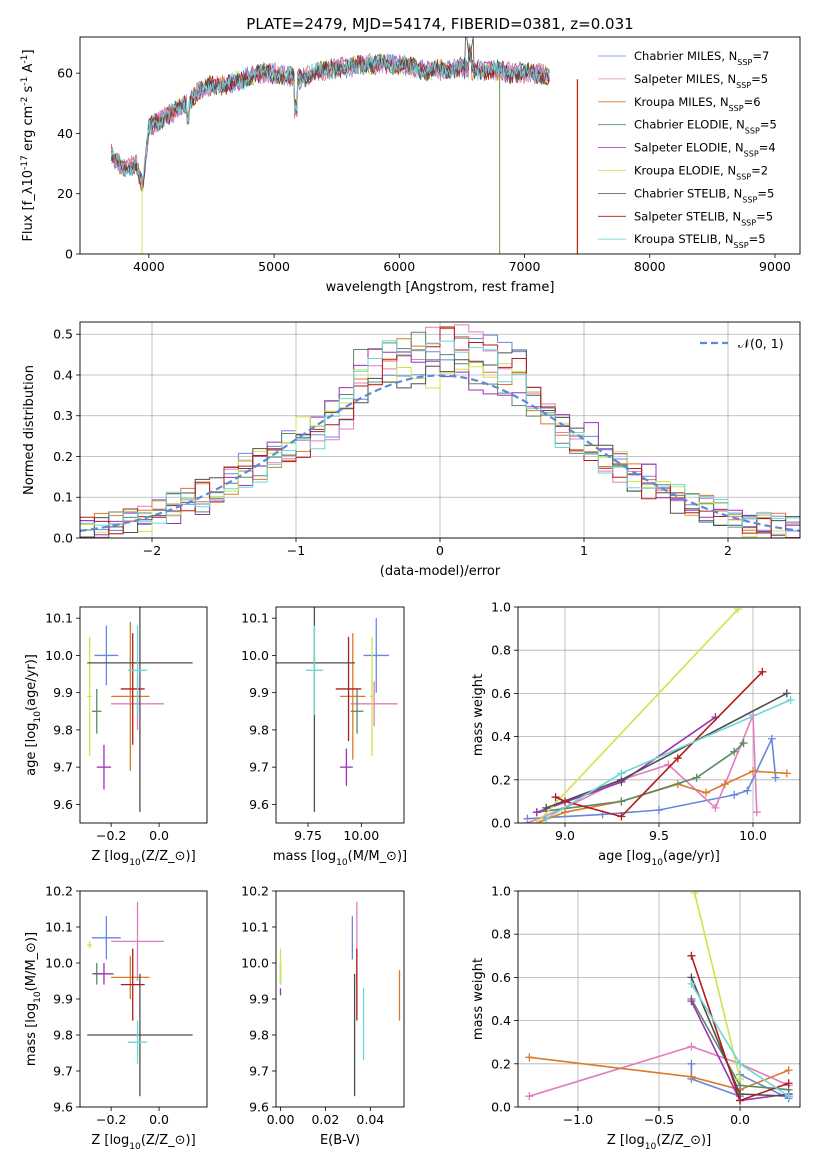 The height and width of the screenshot is (1170, 819). Describe the element at coordinates (63, 497) in the screenshot. I see `y-tick-label: 0.1` at that location.